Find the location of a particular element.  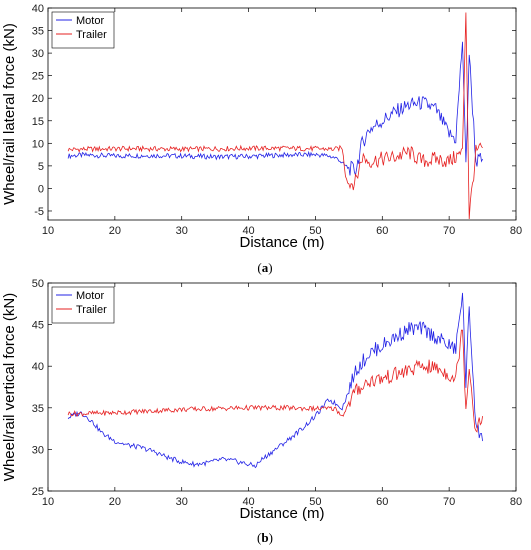

y-tick-label: 50 is located at coordinates (38, 284).